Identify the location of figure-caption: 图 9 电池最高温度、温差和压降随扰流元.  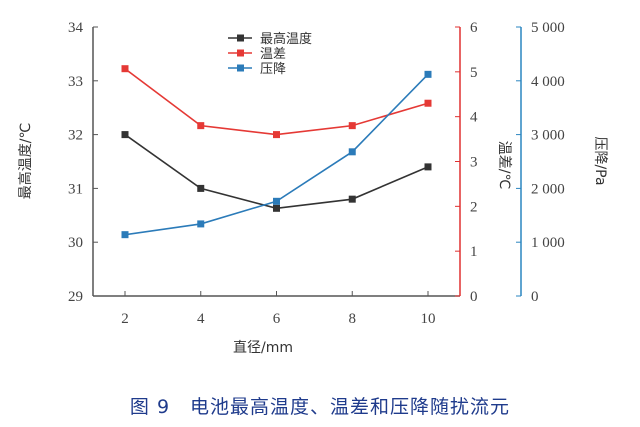
(320, 407).